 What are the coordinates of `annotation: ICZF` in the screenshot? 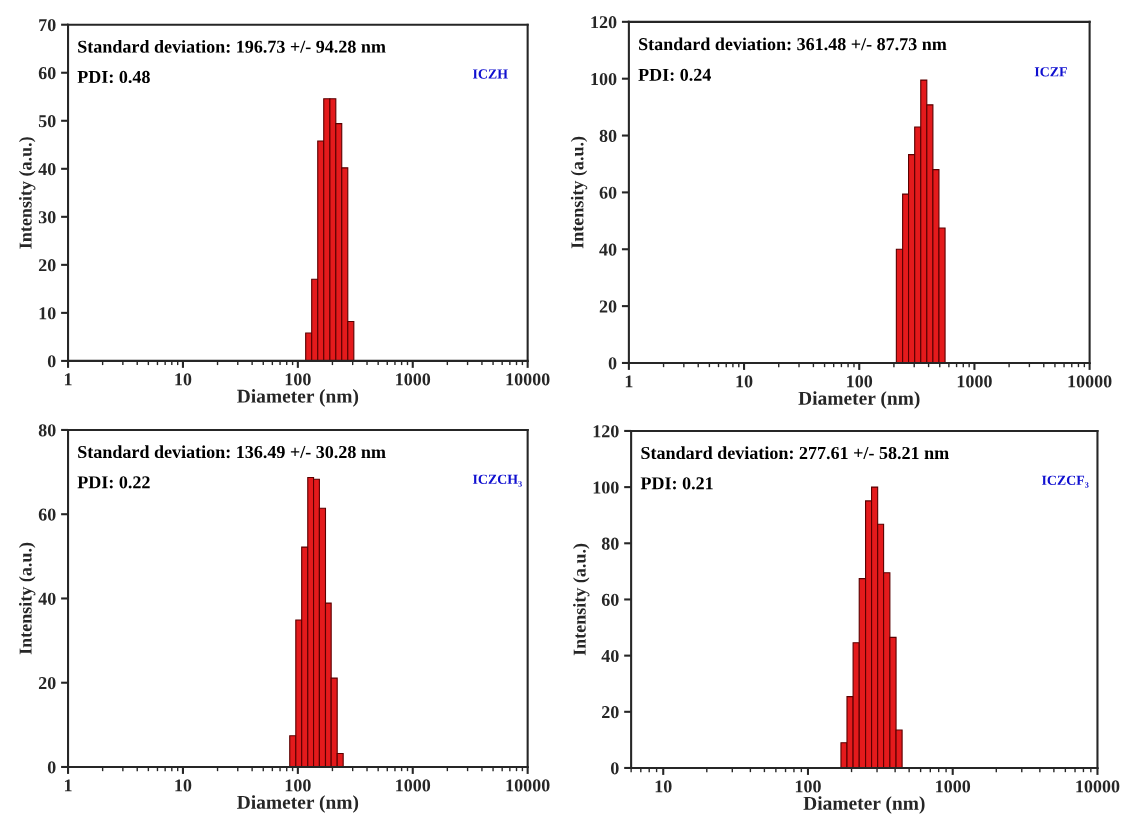 It's located at (1050, 72).